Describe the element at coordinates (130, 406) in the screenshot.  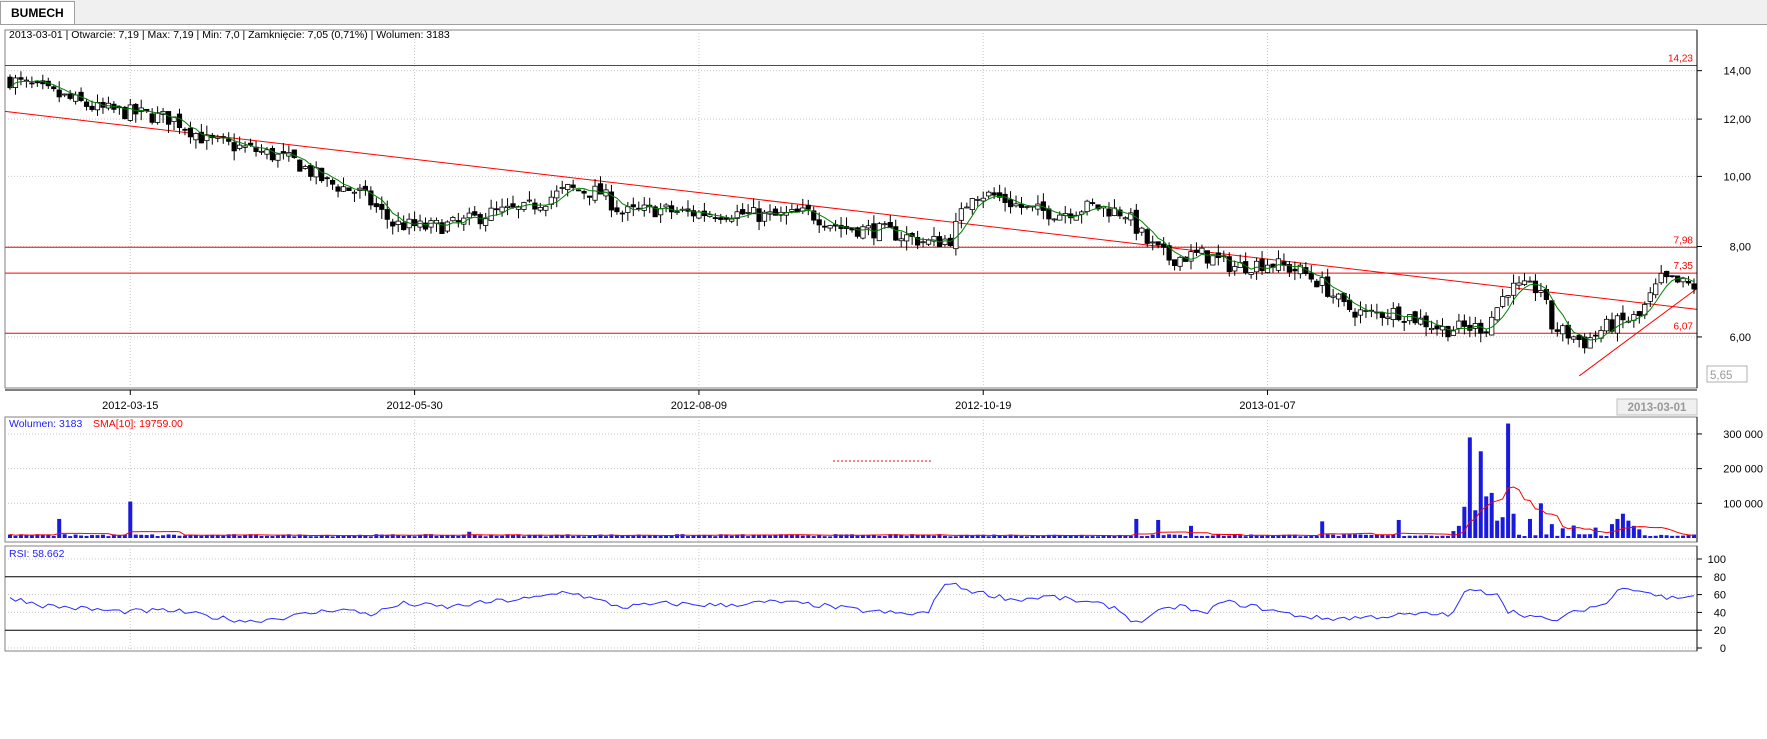
I see `x-tick-label: 2012-03-15` at that location.